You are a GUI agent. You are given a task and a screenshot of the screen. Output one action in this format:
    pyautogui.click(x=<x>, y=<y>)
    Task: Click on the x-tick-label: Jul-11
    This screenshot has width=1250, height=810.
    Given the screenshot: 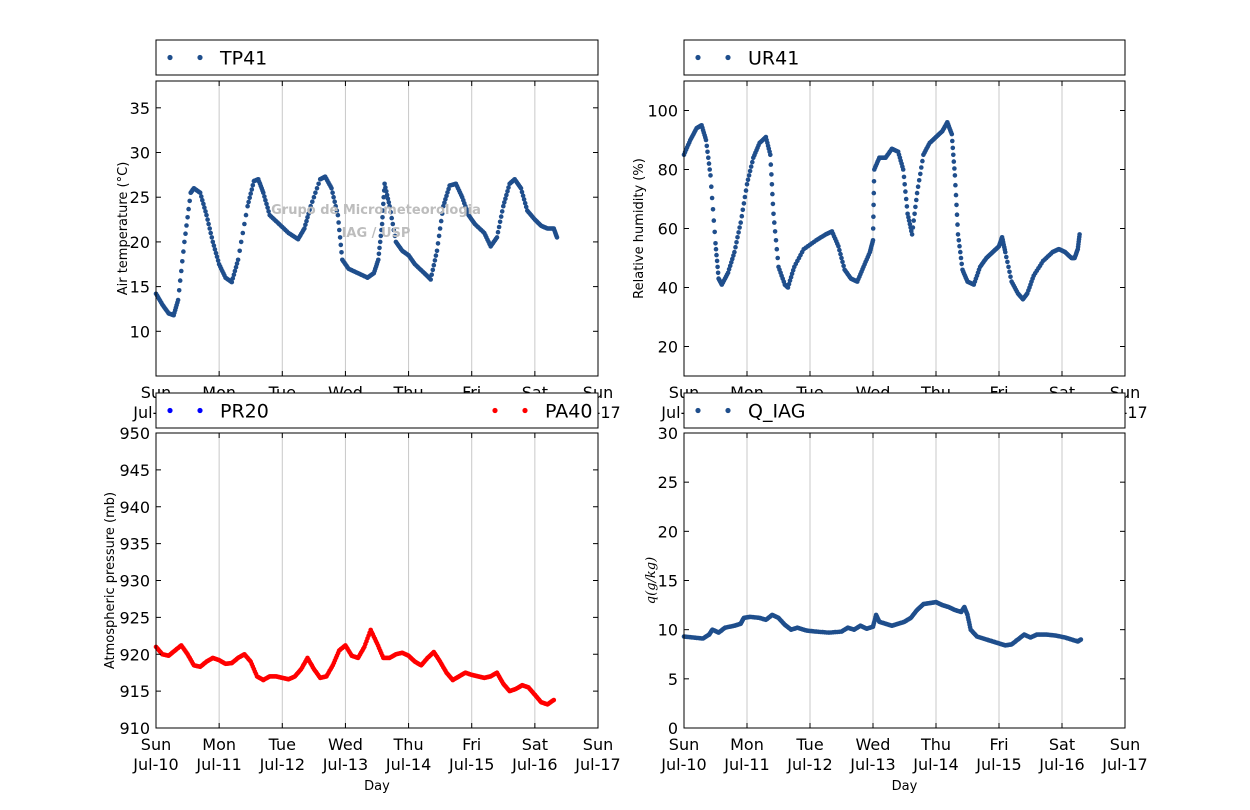 What is the action you would take?
    pyautogui.click(x=218, y=764)
    